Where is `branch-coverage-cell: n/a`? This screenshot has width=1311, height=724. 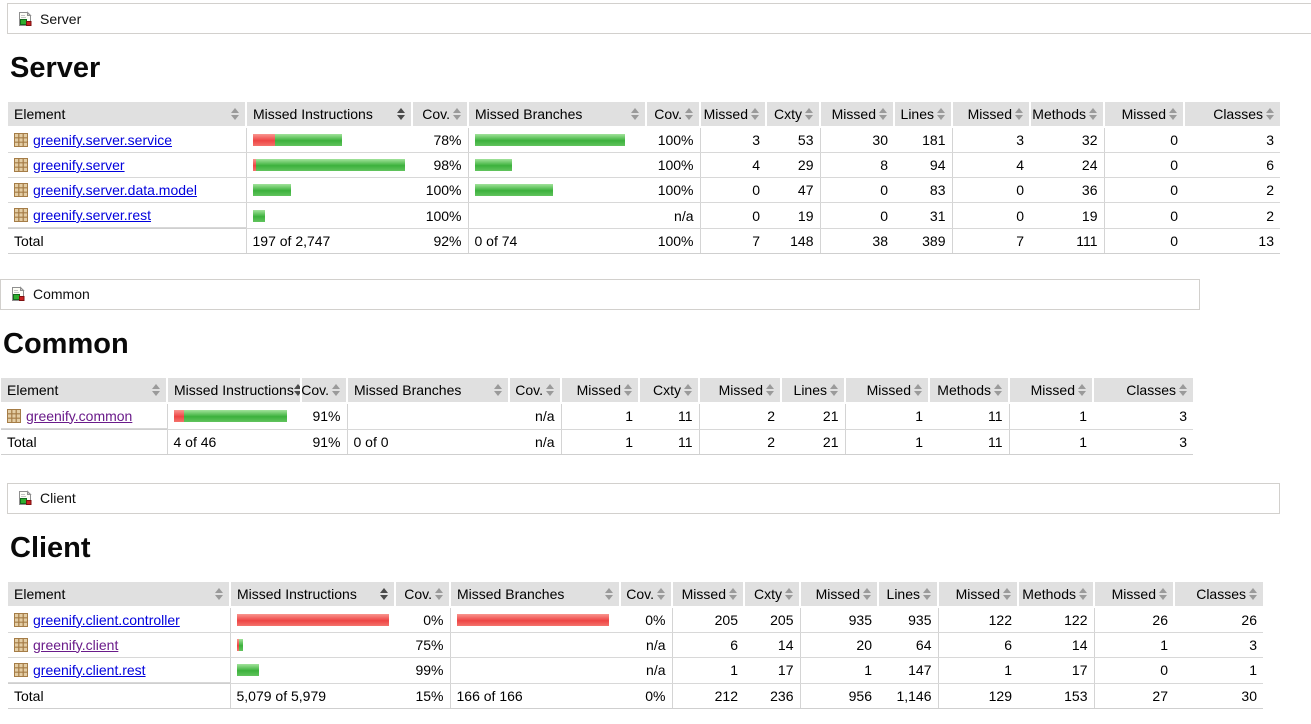
branch-coverage-cell: n/a is located at coordinates (646, 670).